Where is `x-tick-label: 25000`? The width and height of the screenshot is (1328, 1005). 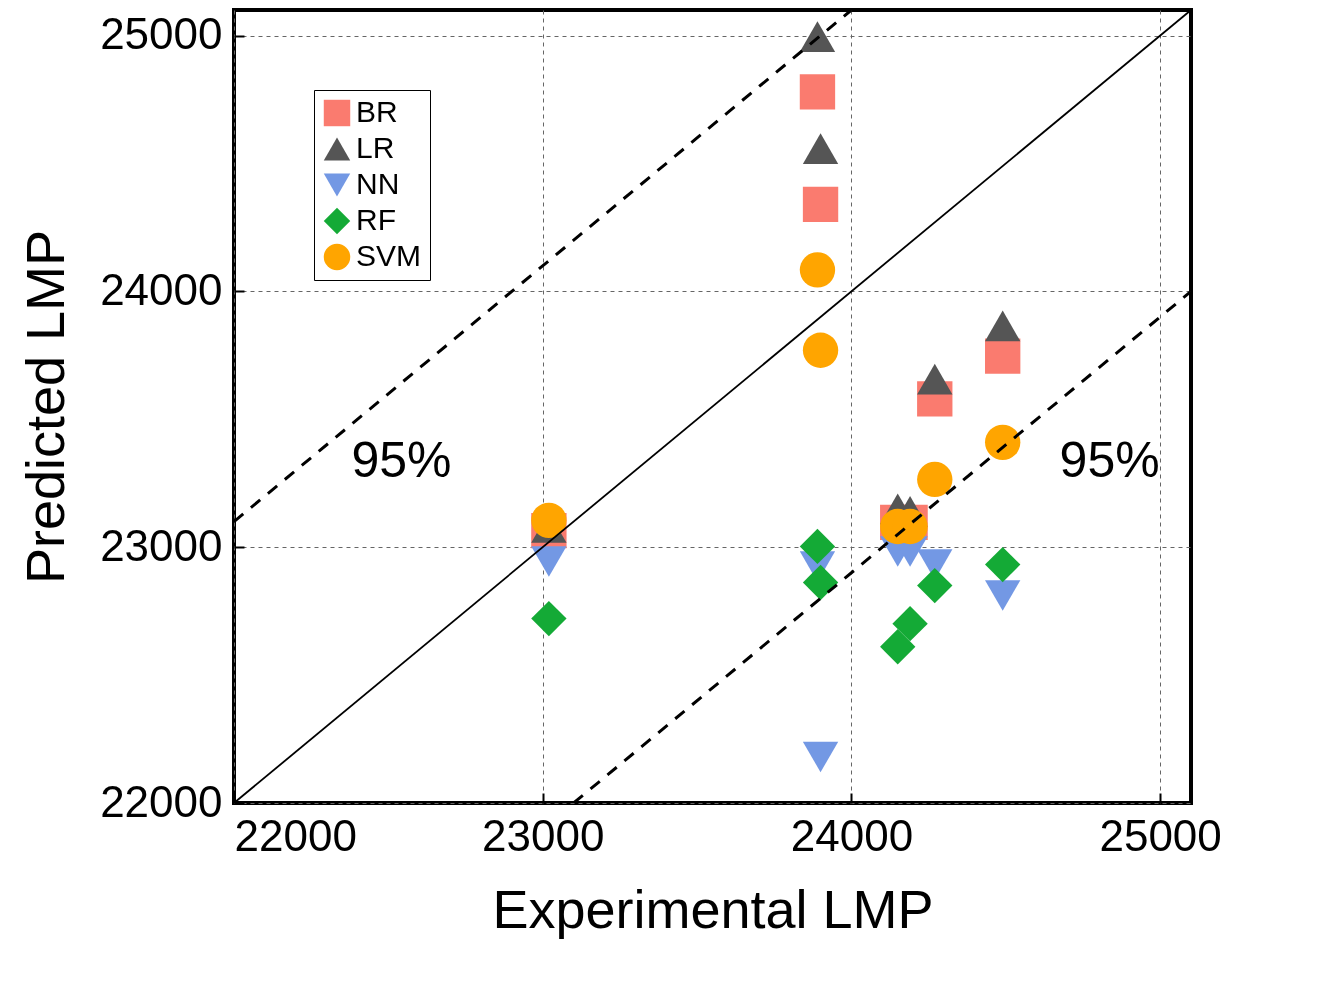 x-tick-label: 25000 is located at coordinates (1160, 835).